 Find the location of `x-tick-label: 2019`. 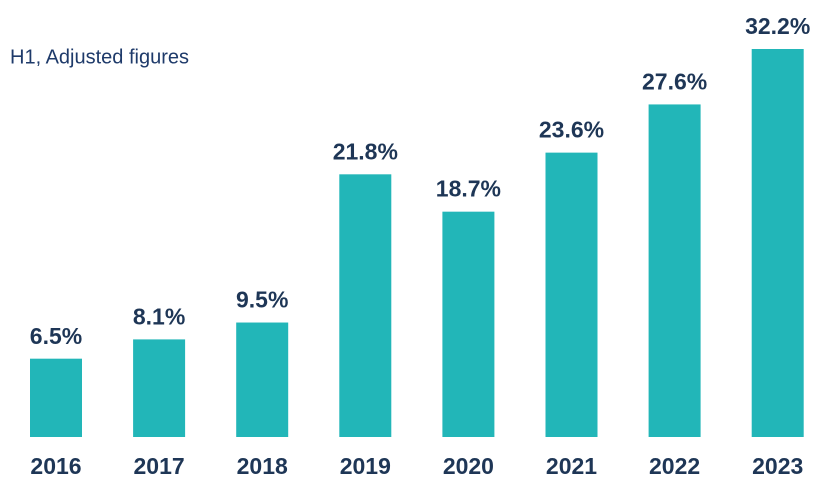

x-tick-label: 2019 is located at coordinates (365, 466).